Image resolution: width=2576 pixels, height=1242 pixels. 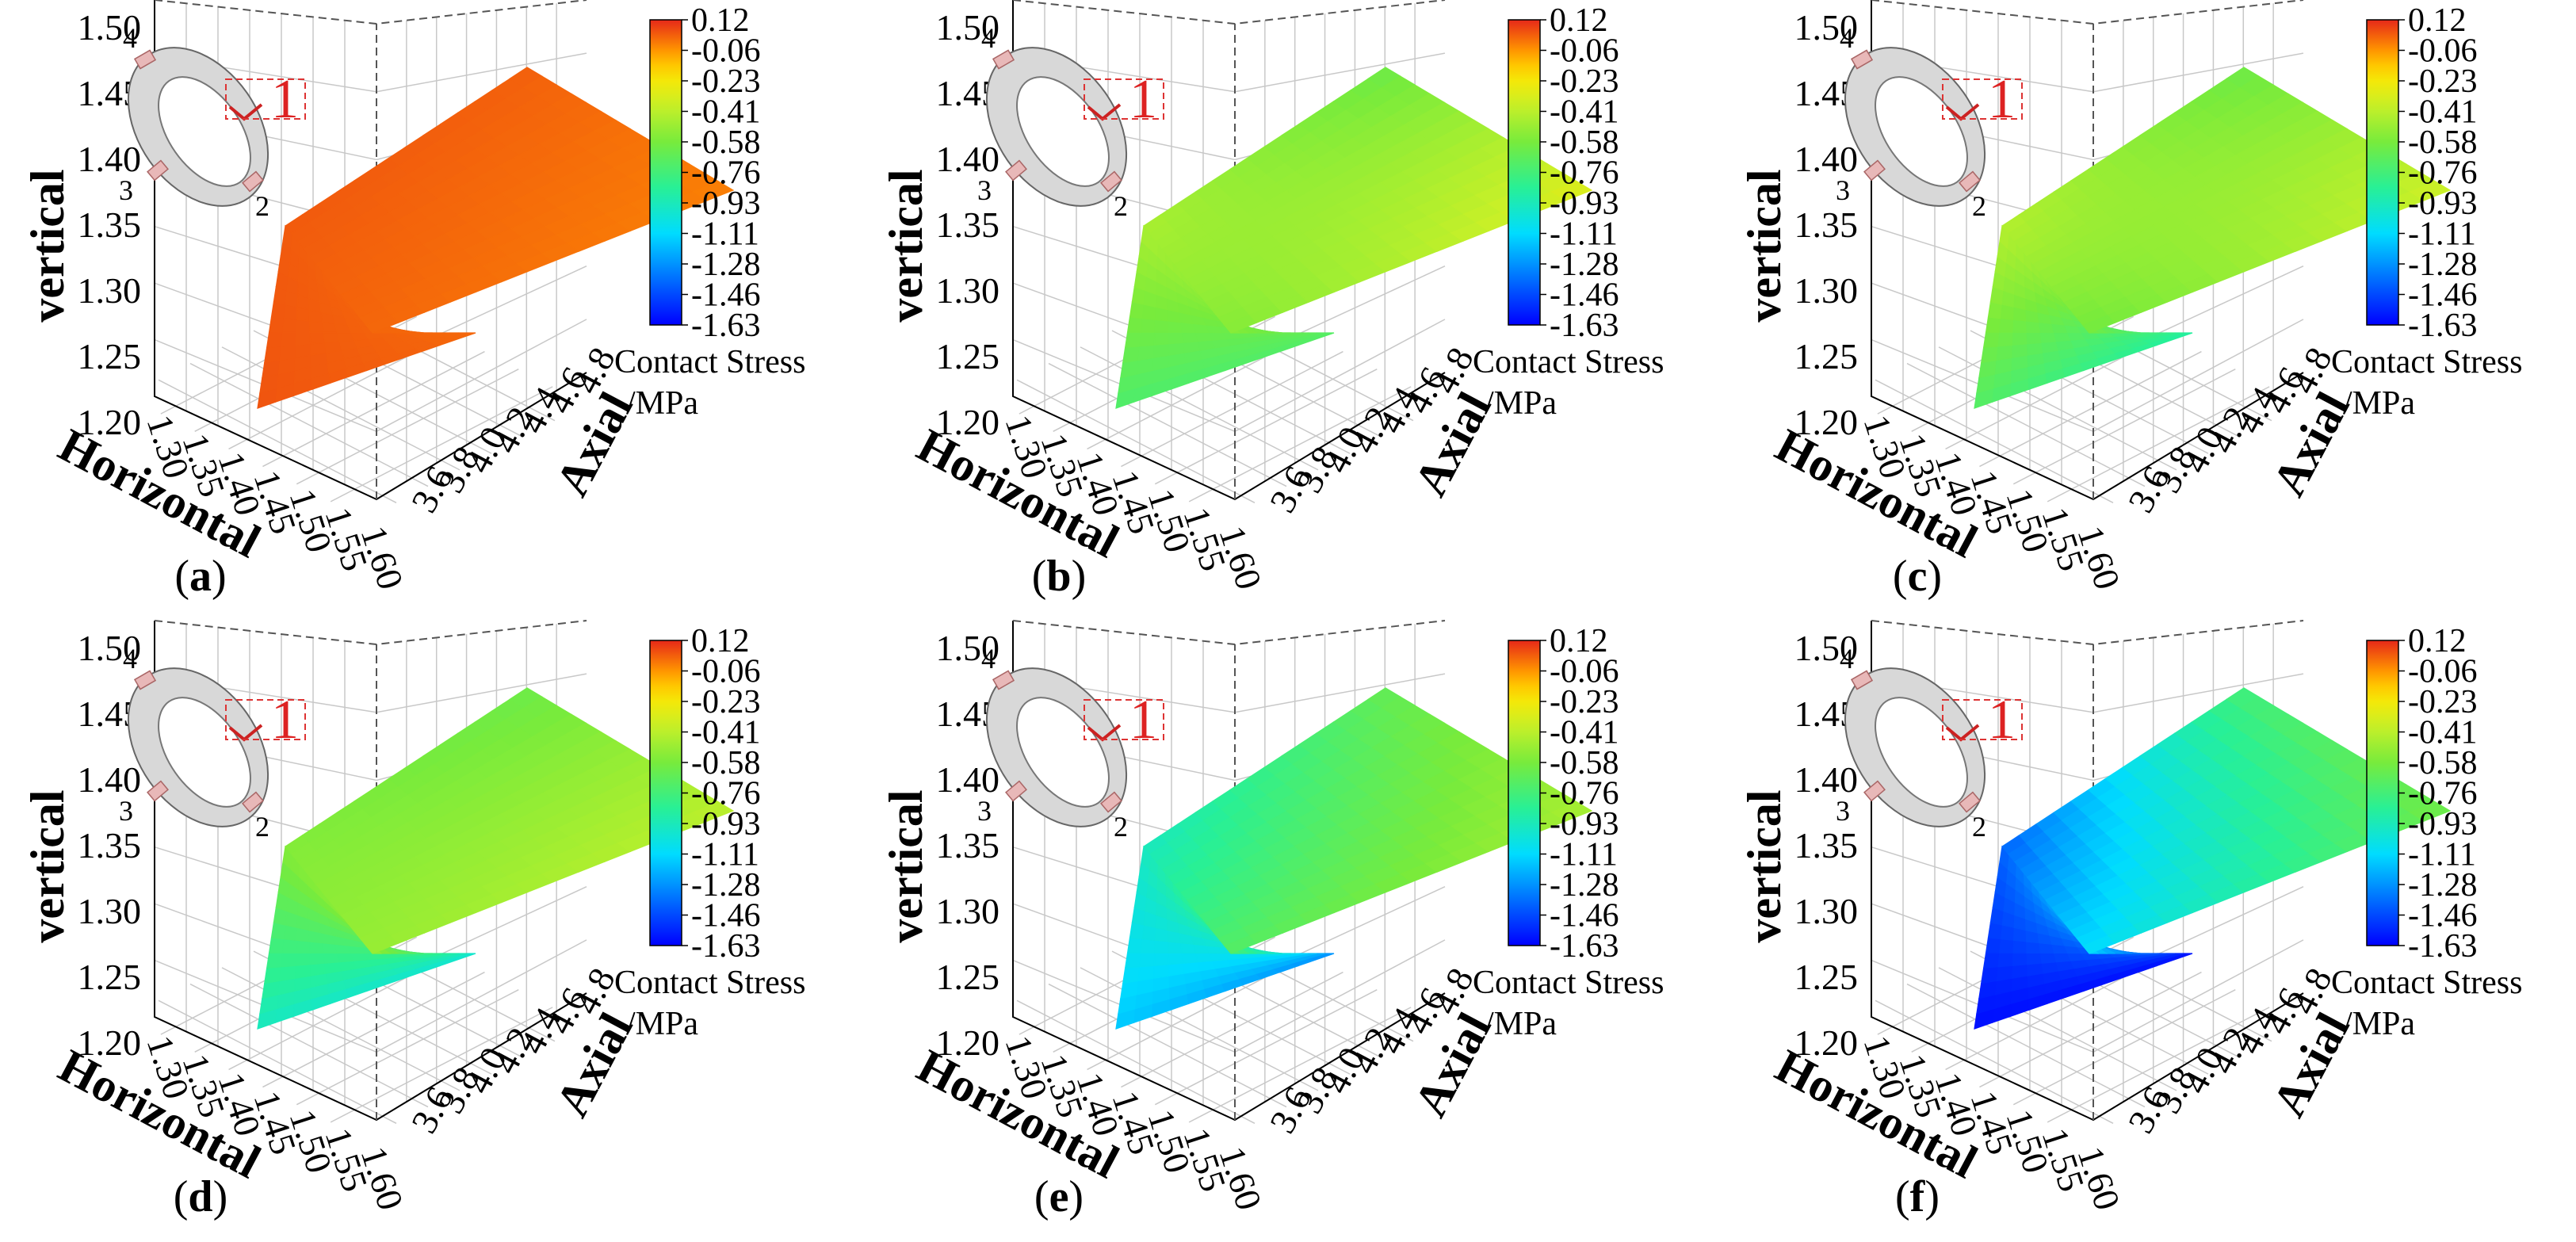 What do you see at coordinates (285, 99) in the screenshot?
I see `inset-label-1: 1` at bounding box center [285, 99].